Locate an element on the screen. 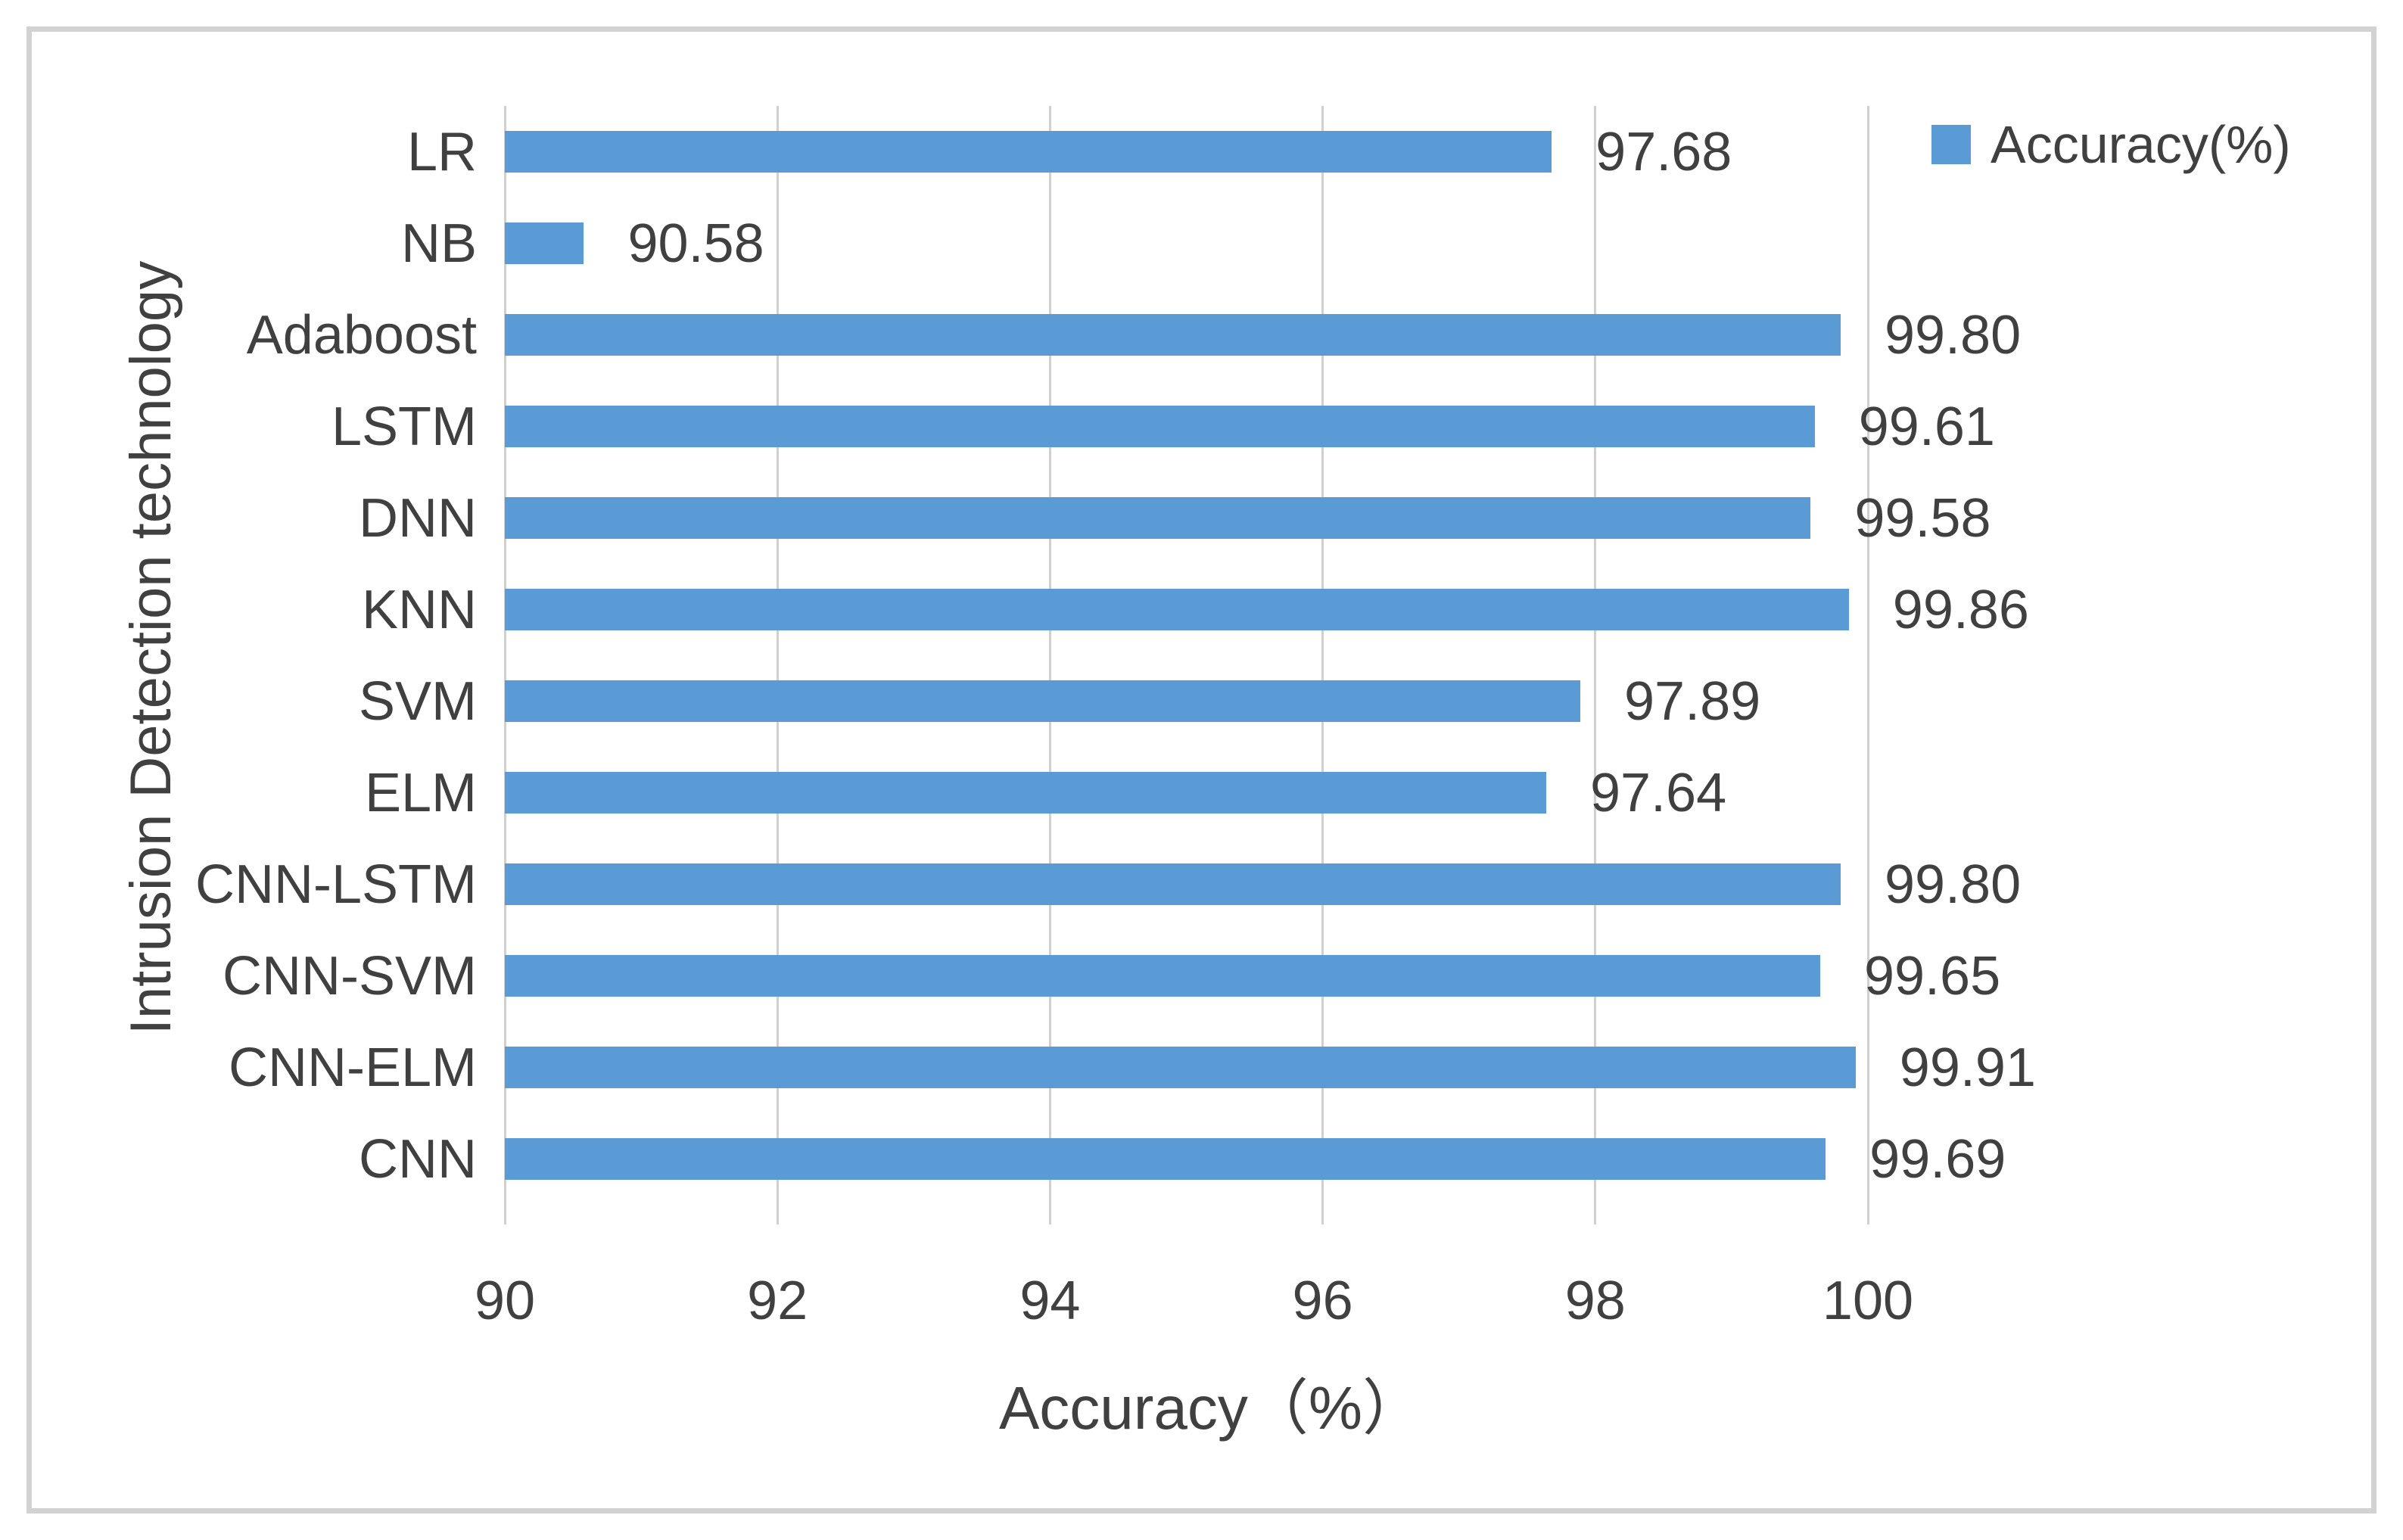  bar-adaboost is located at coordinates (1173, 335).